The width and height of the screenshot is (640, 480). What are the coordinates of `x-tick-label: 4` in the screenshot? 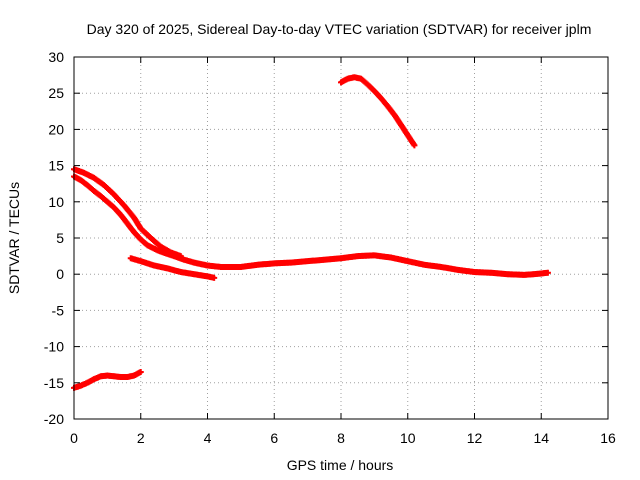 It's located at (208, 438).